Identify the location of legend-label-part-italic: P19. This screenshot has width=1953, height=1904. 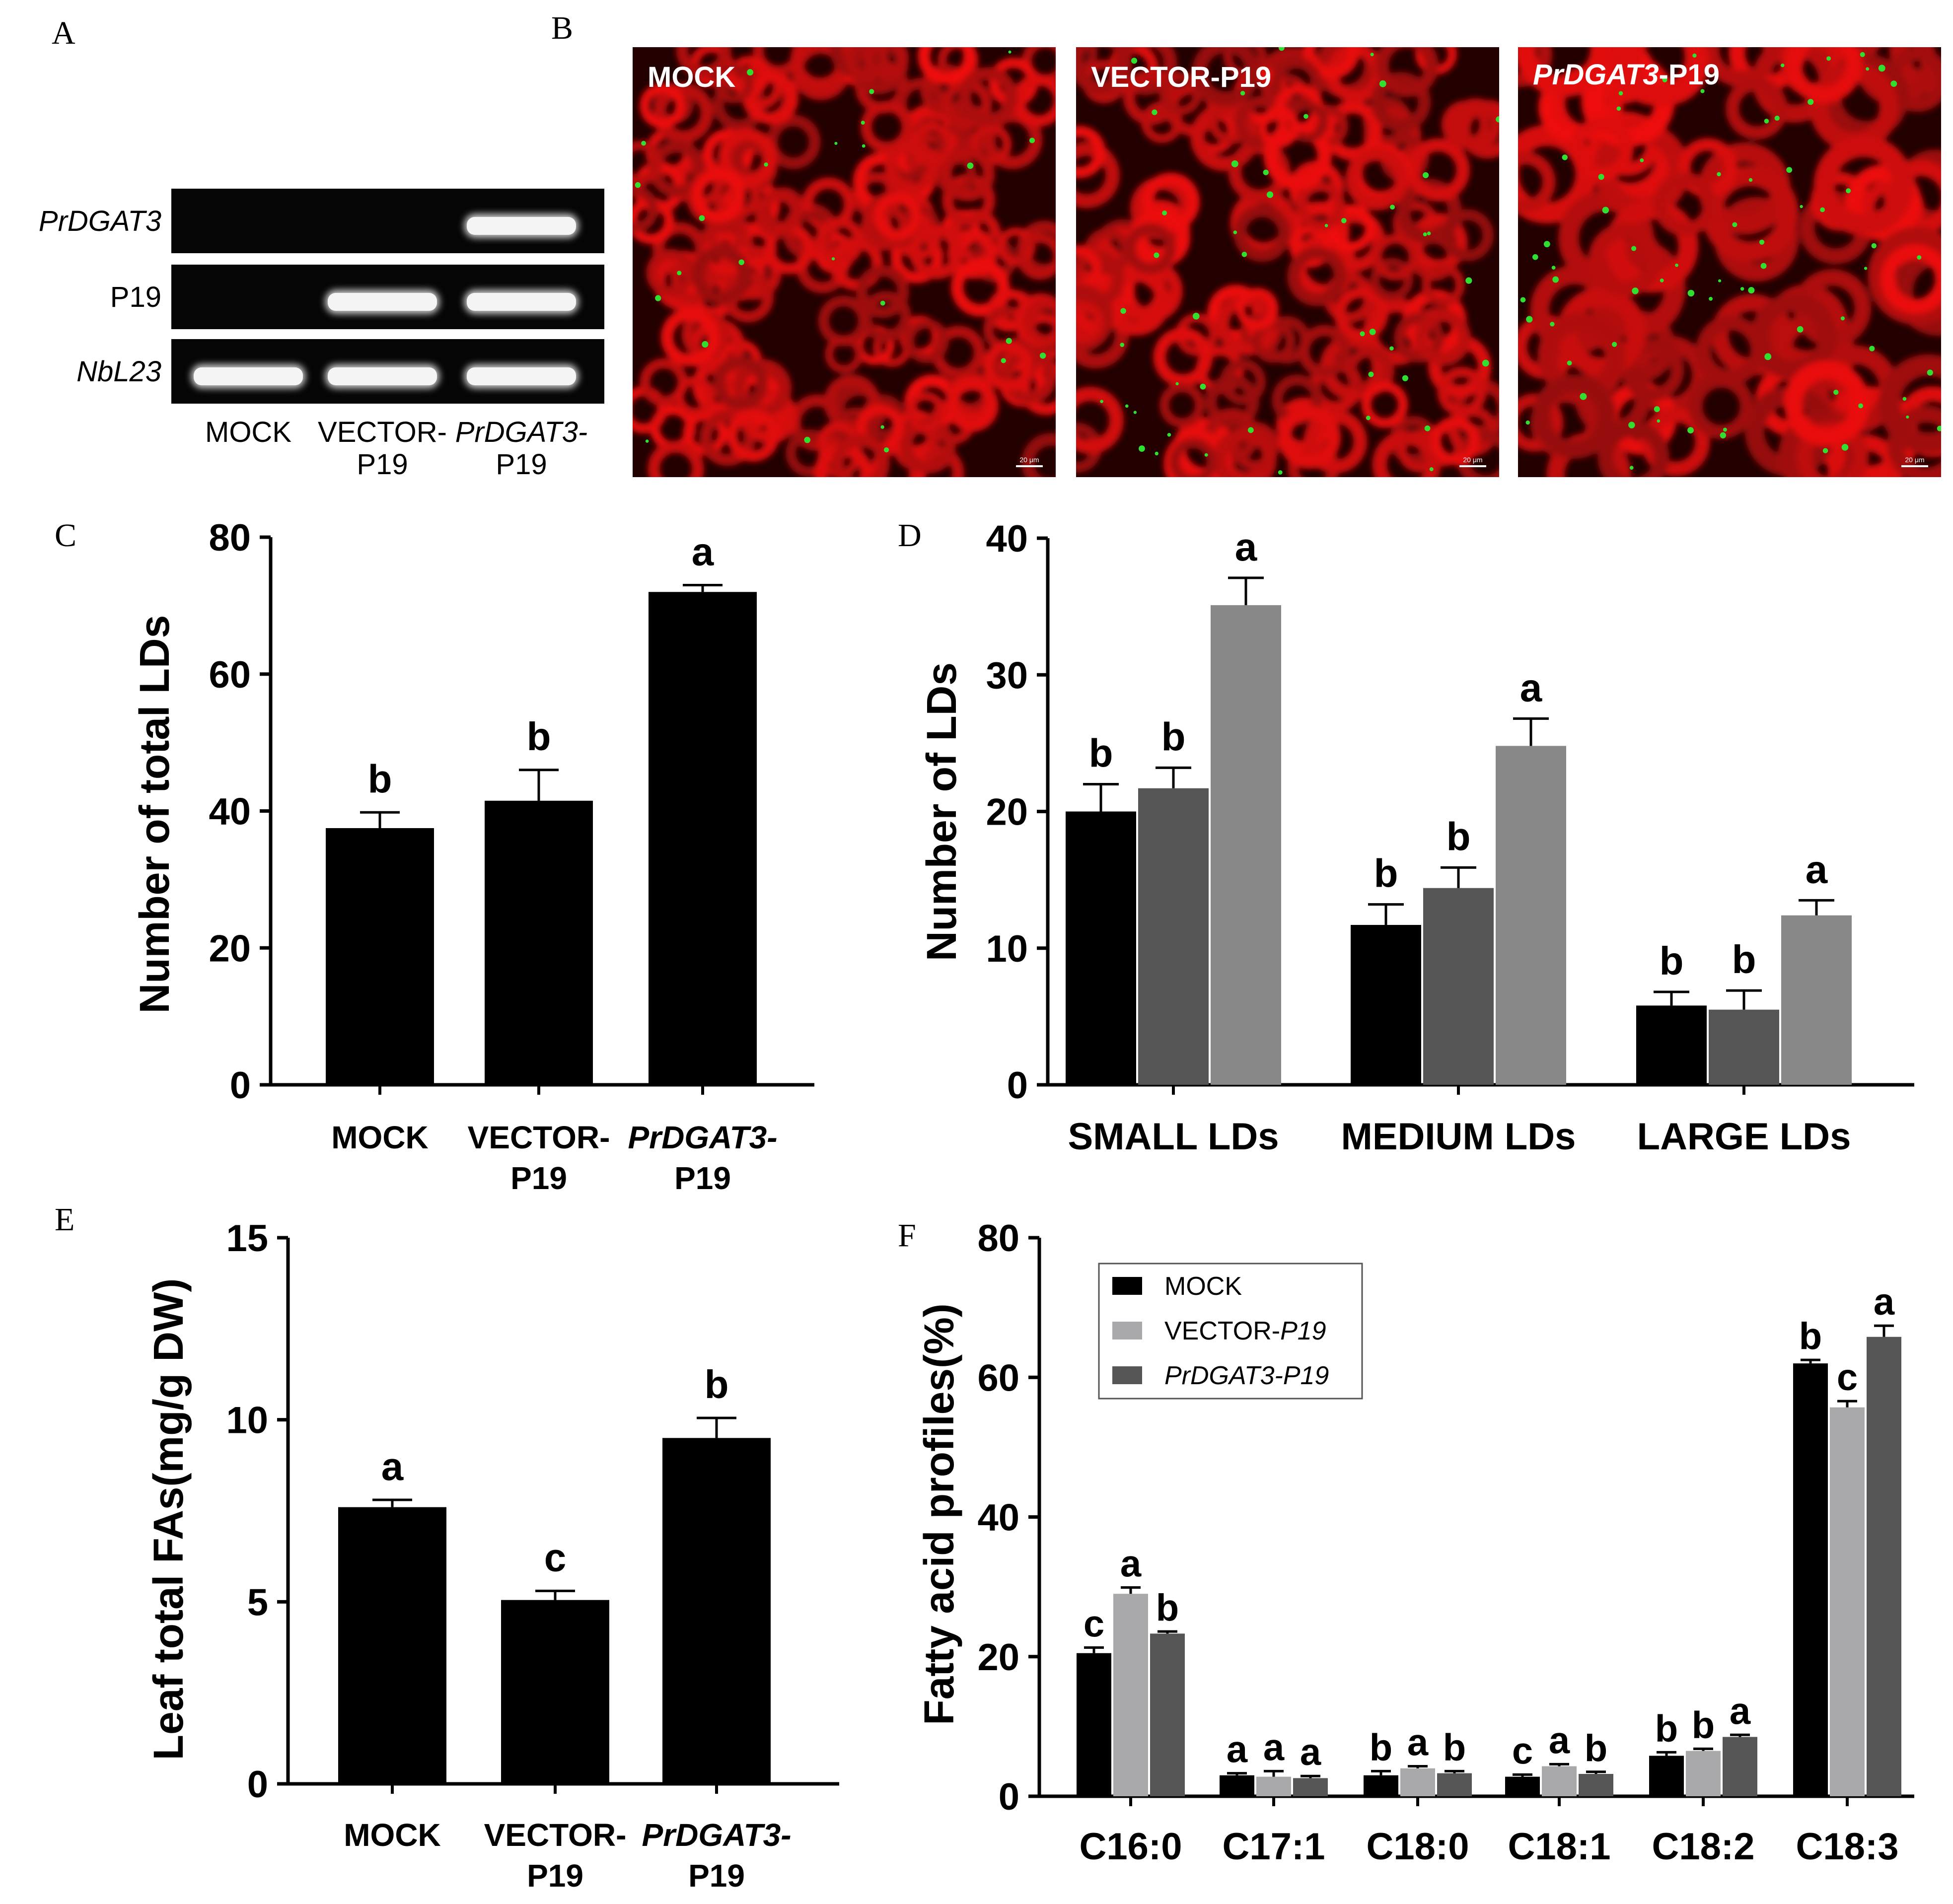
(1303, 1331).